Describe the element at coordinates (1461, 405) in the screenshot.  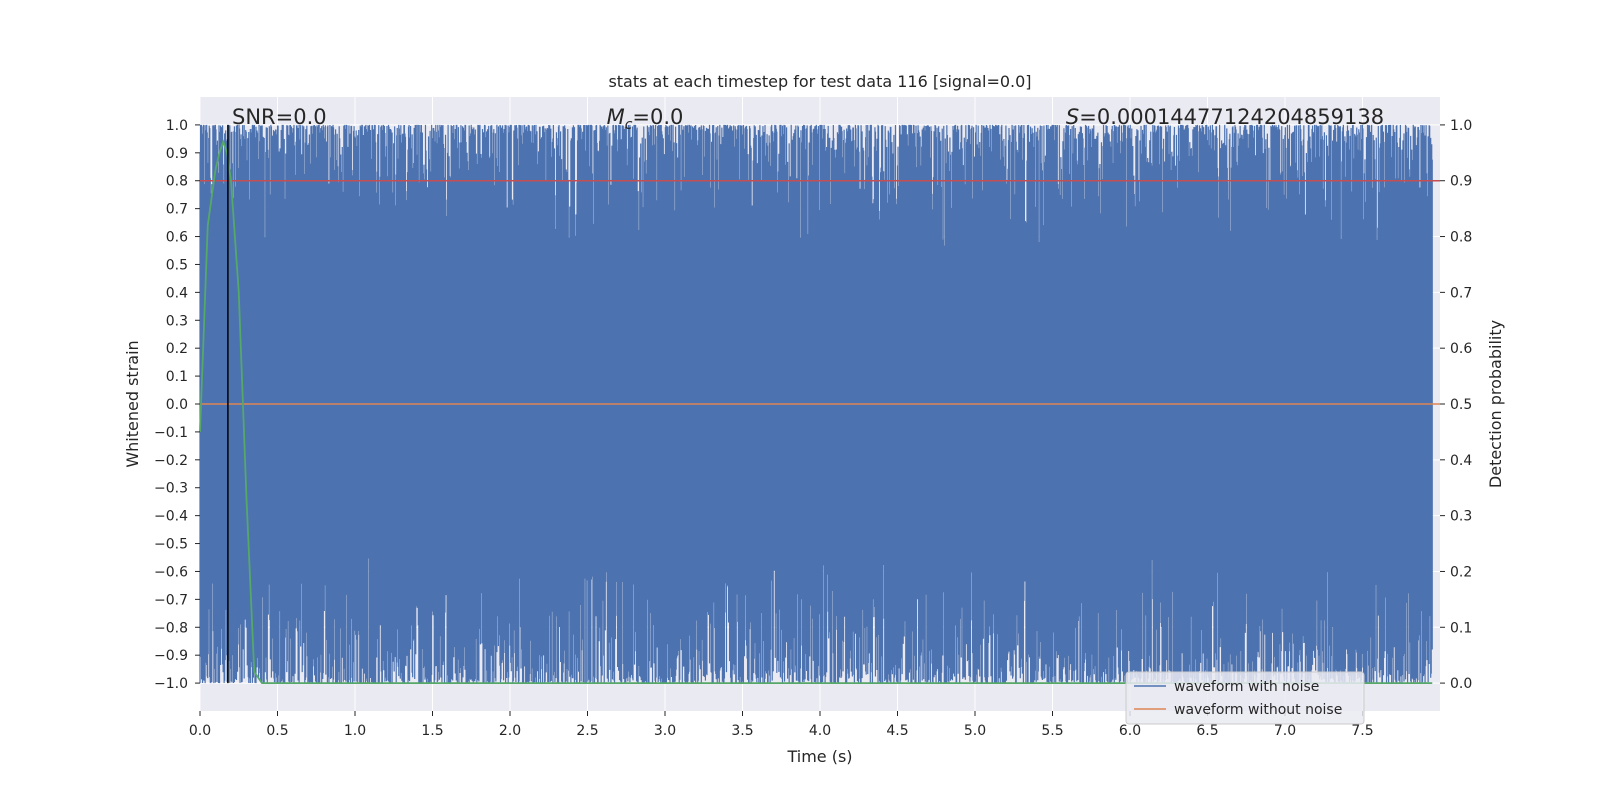
I see `y-right-tick-label: 0.5` at that location.